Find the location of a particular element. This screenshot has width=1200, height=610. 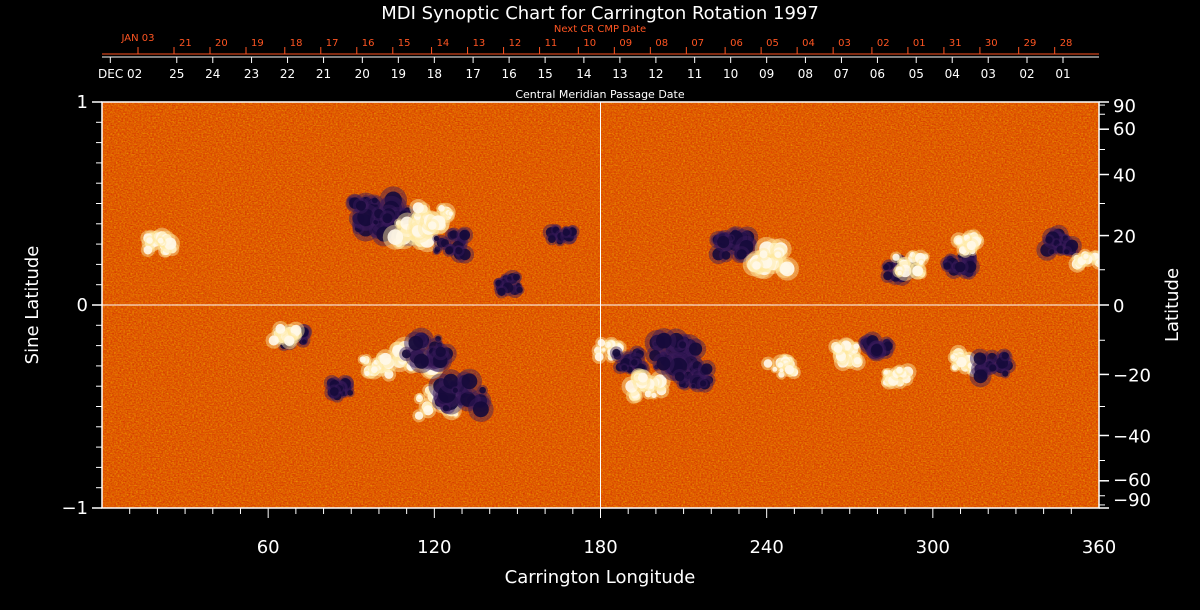

x-axis: 60 120 180 240 300 360 is located at coordinates (622, 533).